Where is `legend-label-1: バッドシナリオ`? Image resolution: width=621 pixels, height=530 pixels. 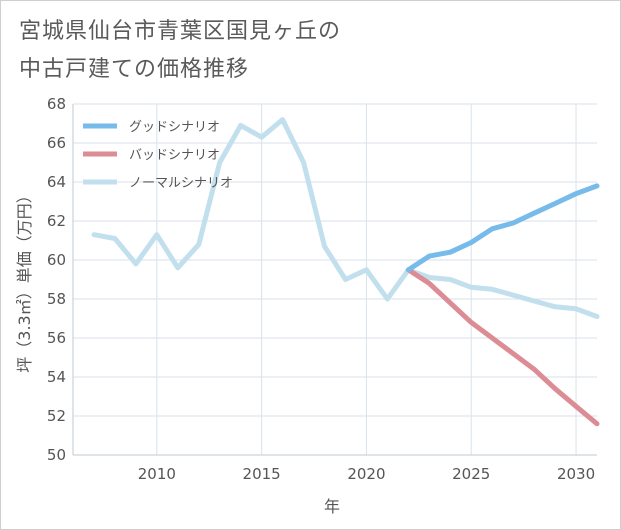
legend-label-1: バッドシナリオ is located at coordinates (174, 155).